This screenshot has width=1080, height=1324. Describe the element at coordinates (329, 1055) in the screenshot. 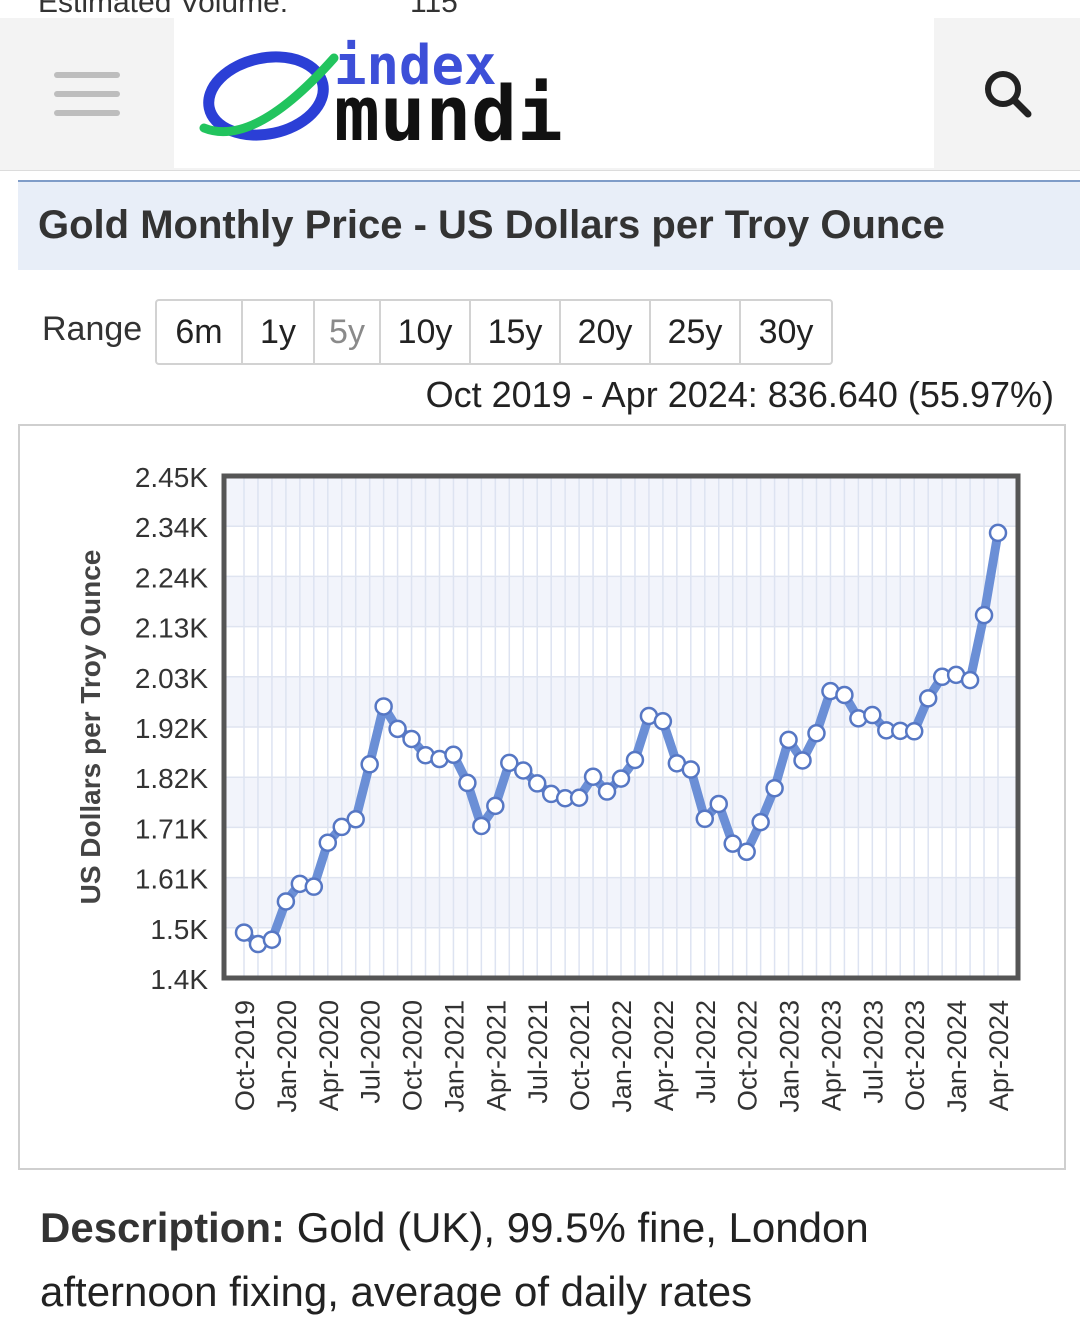

I see `x-tick-label: Apr-2020` at that location.